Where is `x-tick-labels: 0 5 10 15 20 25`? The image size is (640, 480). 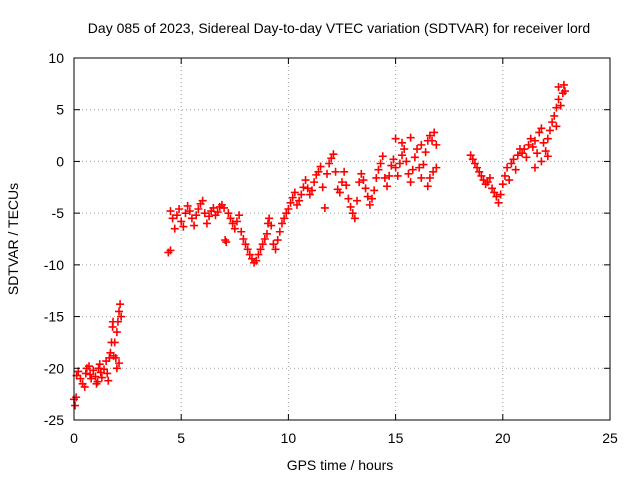
x-tick-labels: 0 5 10 15 20 25 is located at coordinates (344, 438).